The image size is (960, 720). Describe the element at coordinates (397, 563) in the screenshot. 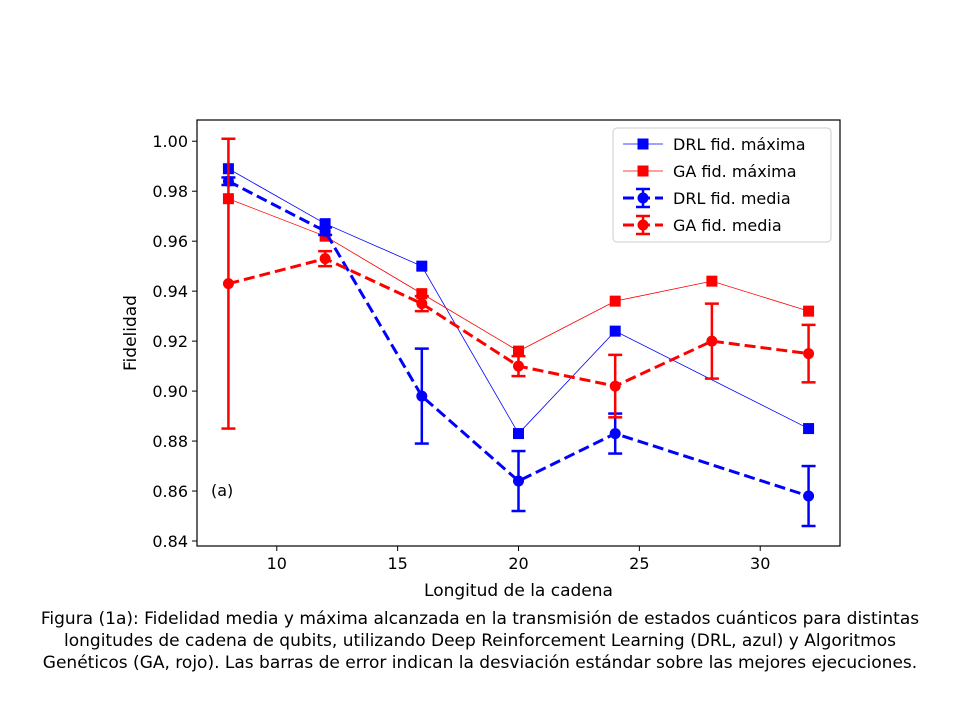

I see `x-tick-label: 15` at that location.